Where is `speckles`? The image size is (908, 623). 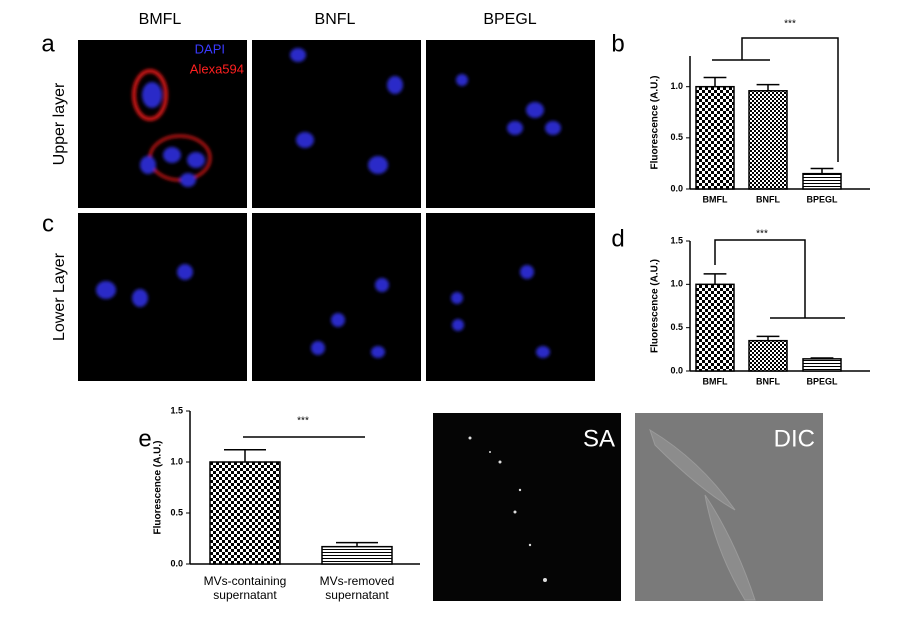 speckles is located at coordinates (507, 509).